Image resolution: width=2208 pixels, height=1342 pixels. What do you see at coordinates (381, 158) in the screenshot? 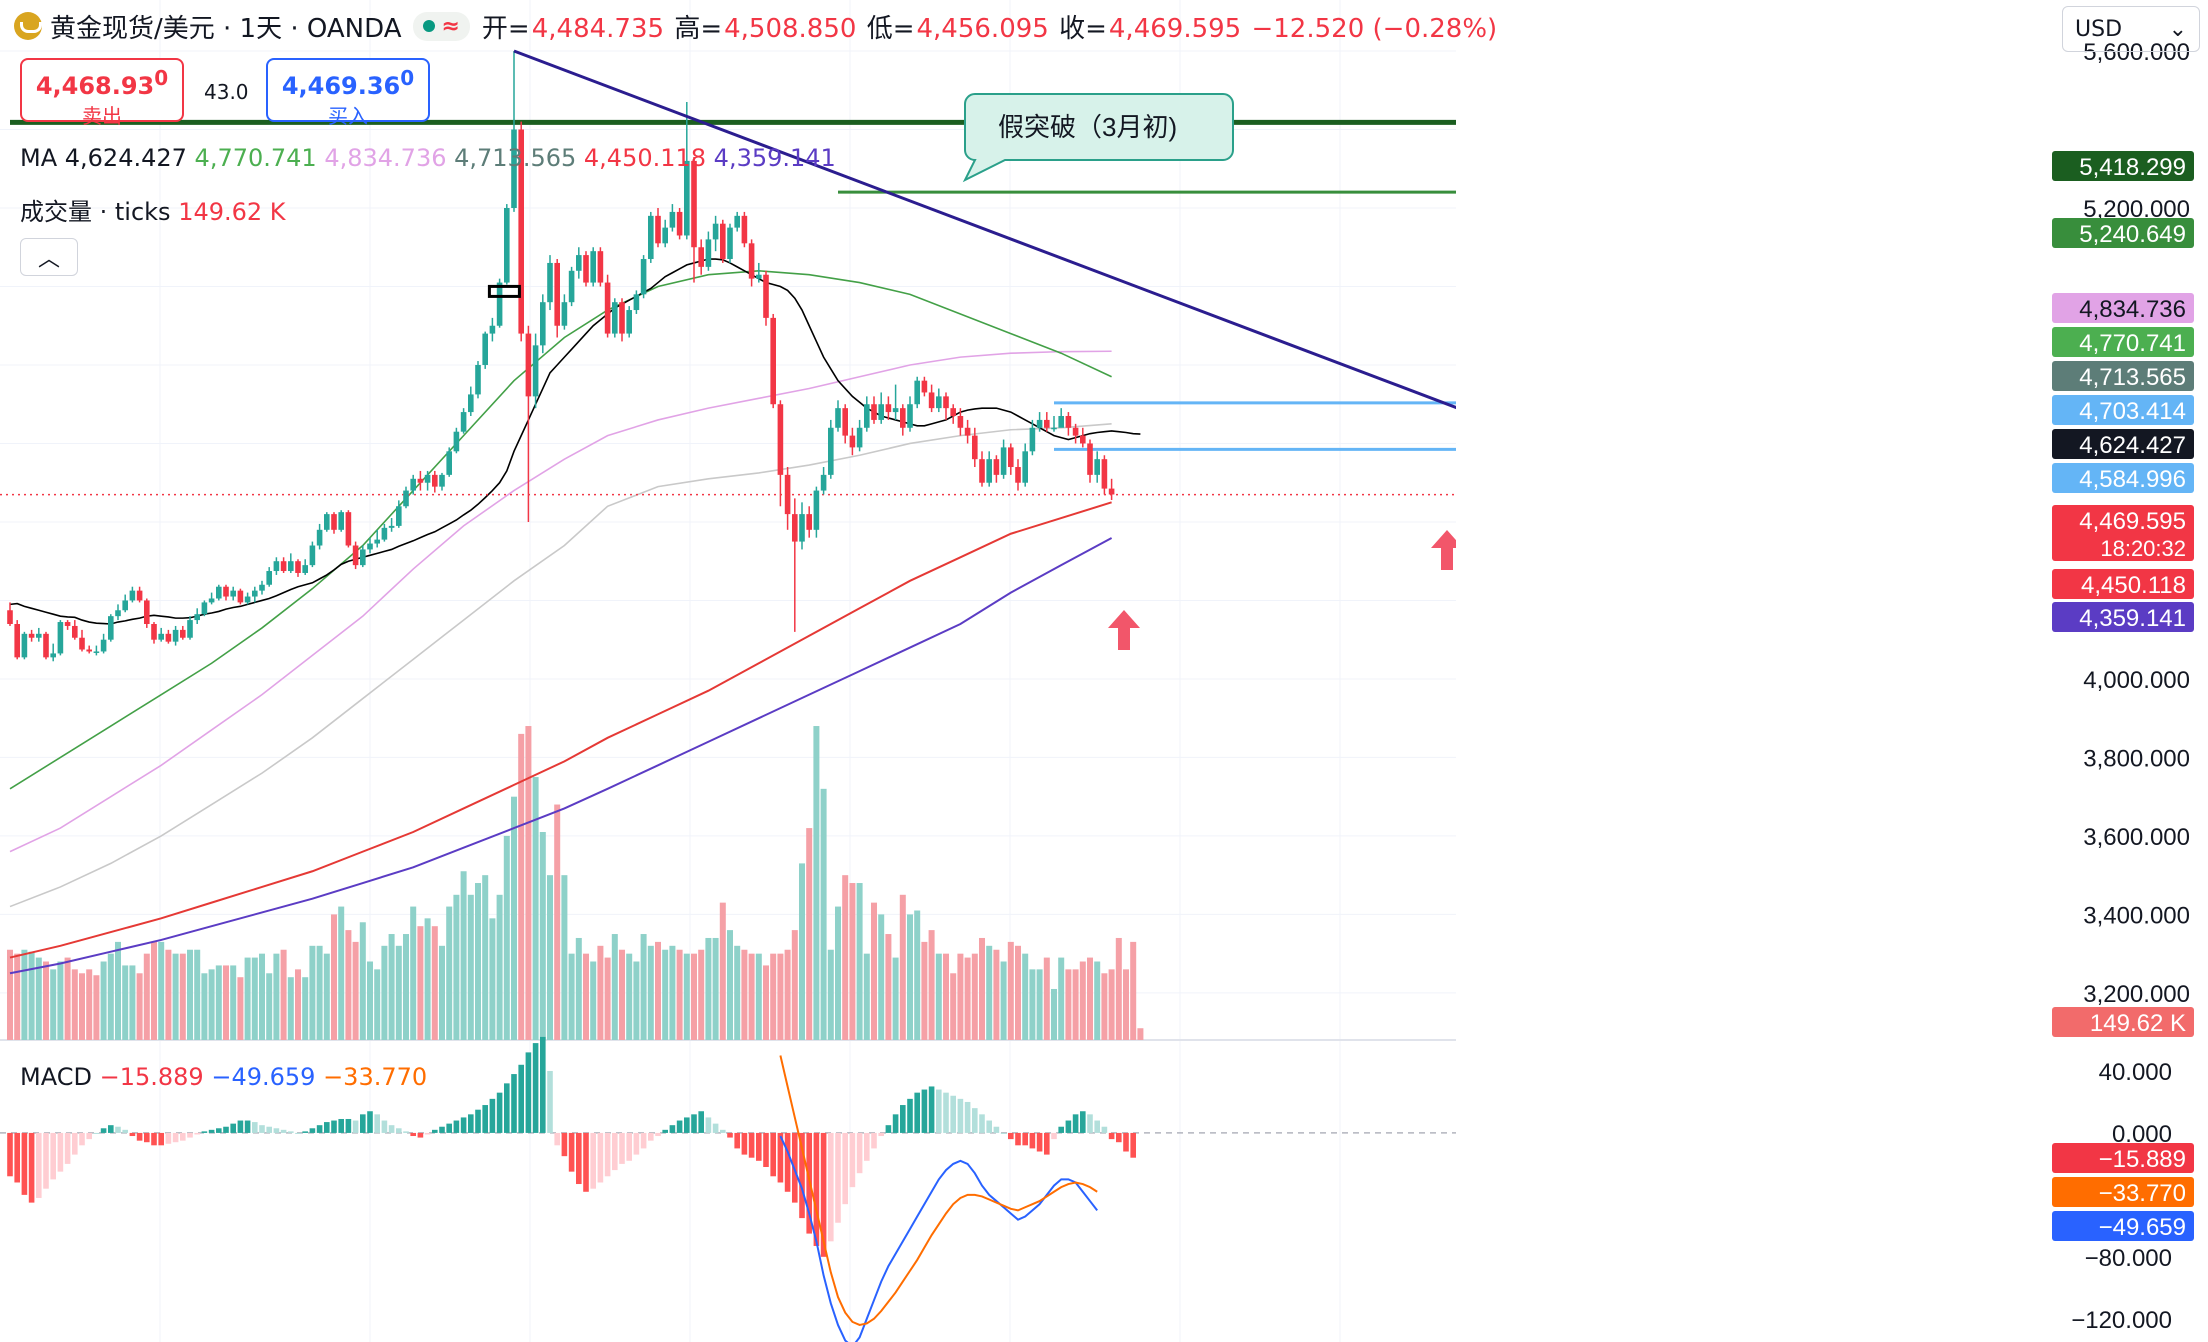
I see `ma-legend-value-2: 4,834.736` at bounding box center [381, 158].